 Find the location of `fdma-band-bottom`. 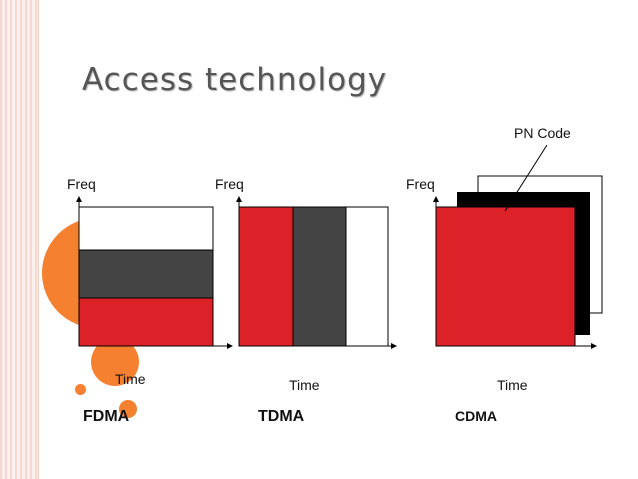

fdma-band-bottom is located at coordinates (146, 322).